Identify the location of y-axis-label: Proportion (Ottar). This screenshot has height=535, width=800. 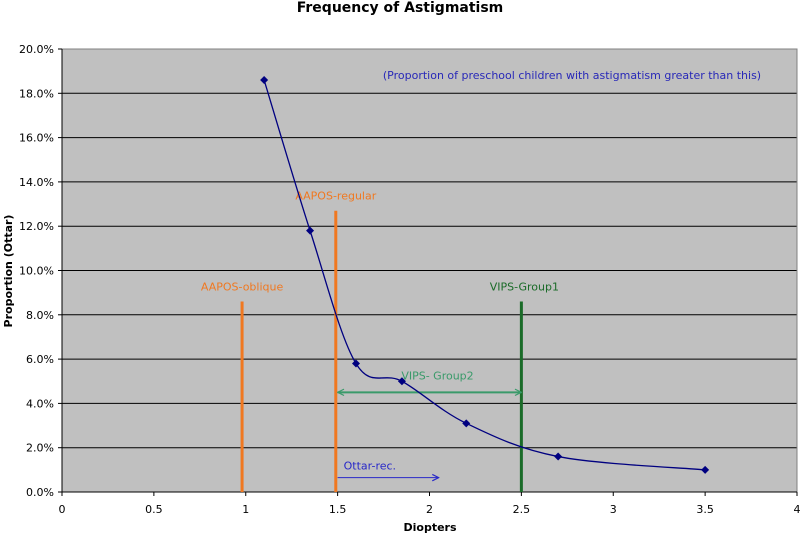
(8, 271).